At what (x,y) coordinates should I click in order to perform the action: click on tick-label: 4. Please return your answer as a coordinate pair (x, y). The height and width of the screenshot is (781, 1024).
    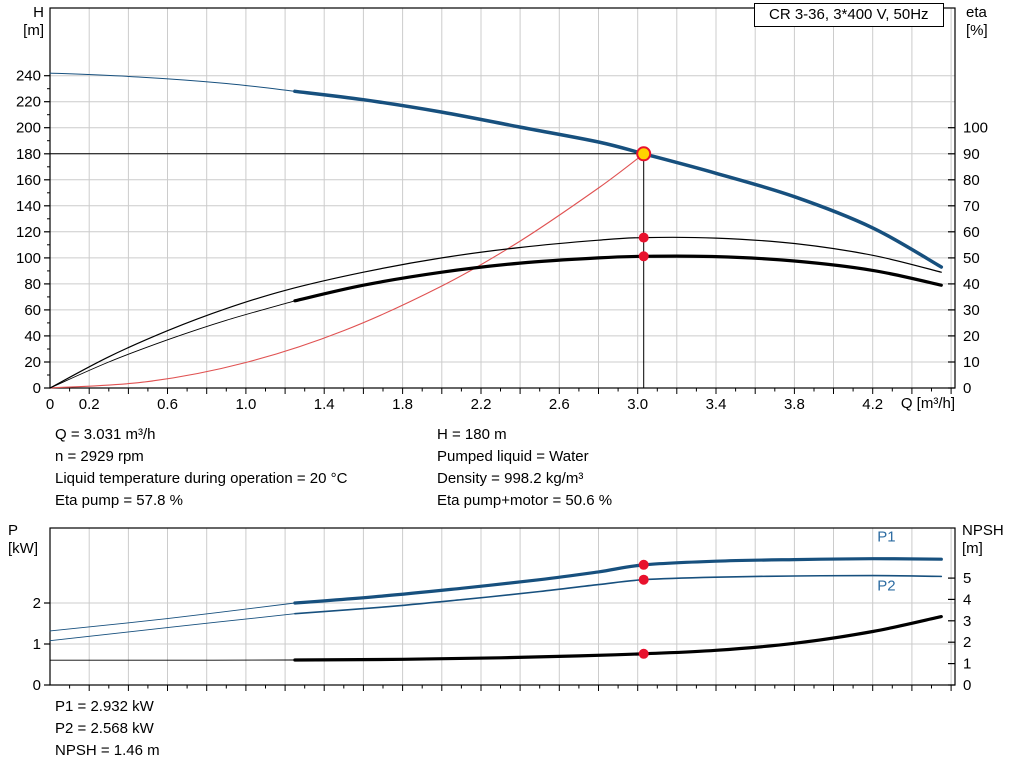
    Looking at the image, I should click on (967, 599).